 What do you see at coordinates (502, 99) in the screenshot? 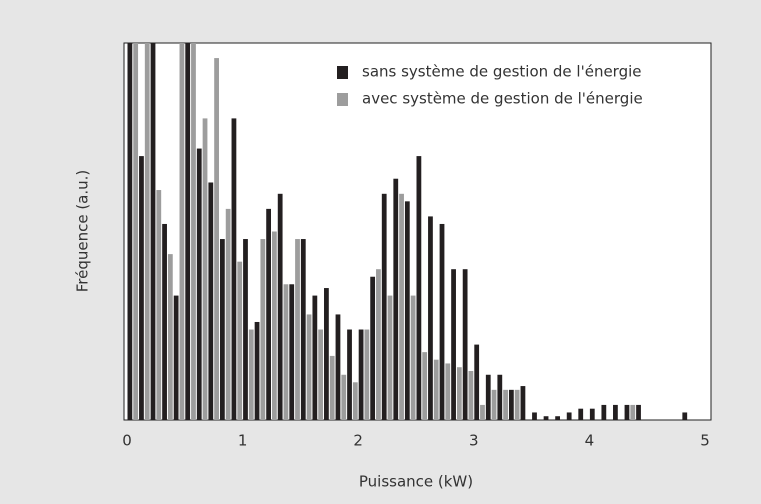
I see `legend-label: avec système de gestion de l'énergie` at bounding box center [502, 99].